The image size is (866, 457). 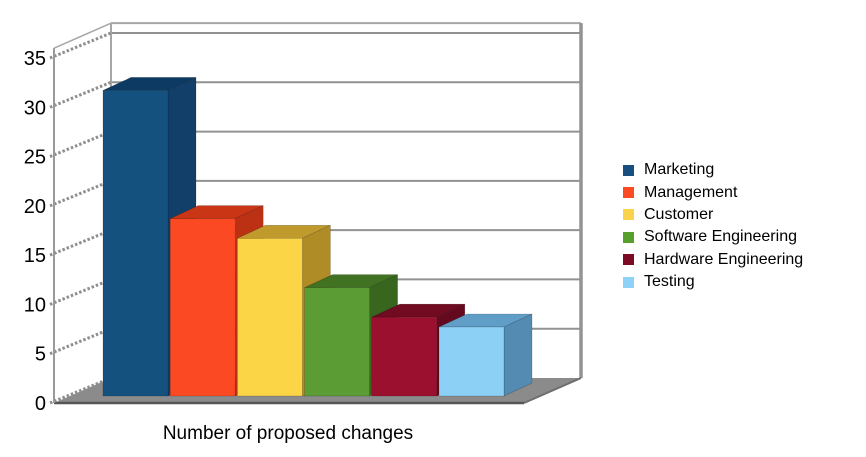 I want to click on y-axis-tick-label: 35, so click(x=35, y=59).